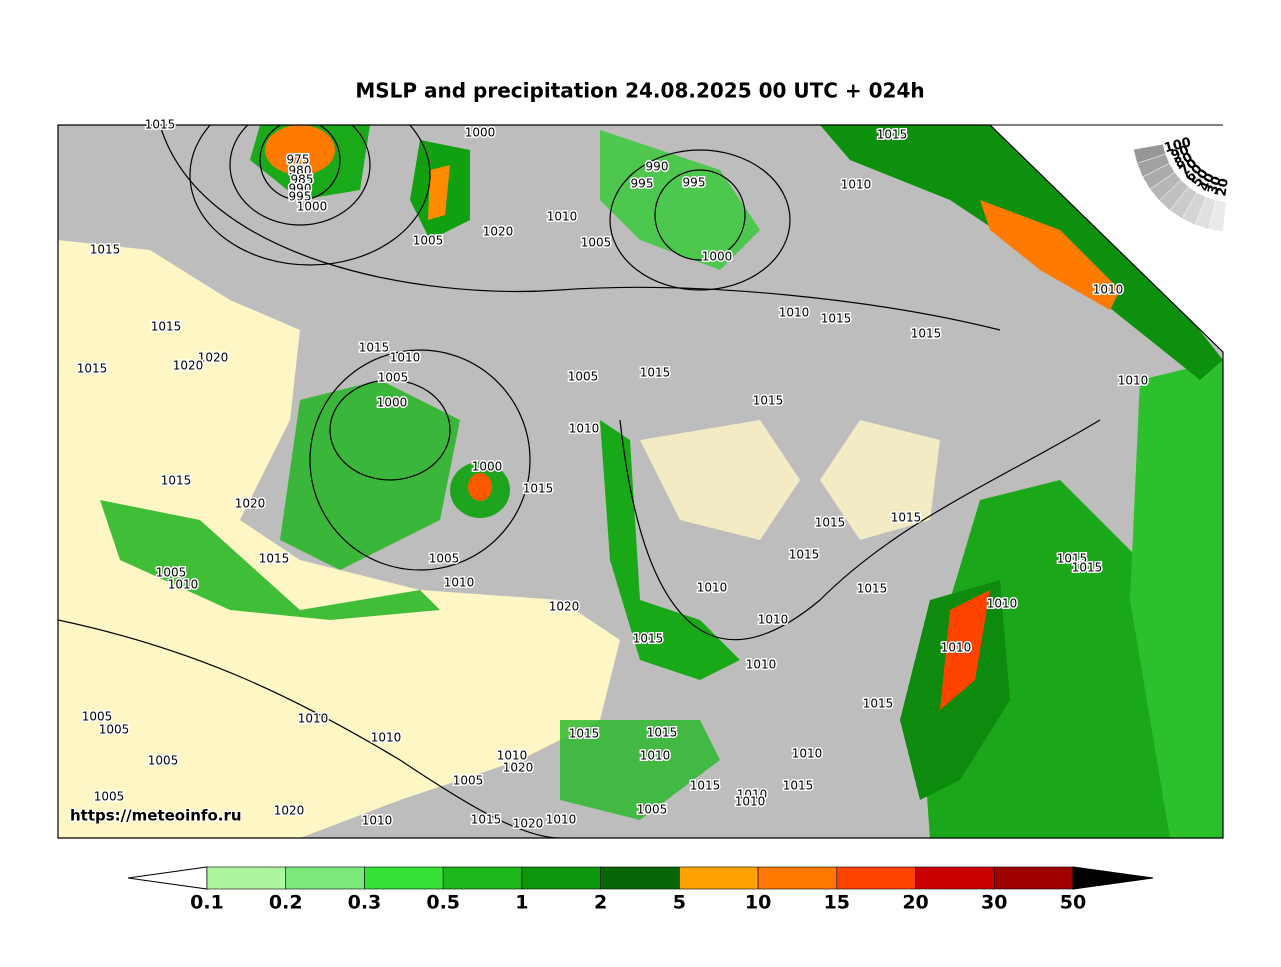  I want to click on precip-colorbar: 0.1 0.2 0.3 0.5 1 2 5 10 15 20 30 50, so click(640, 890).